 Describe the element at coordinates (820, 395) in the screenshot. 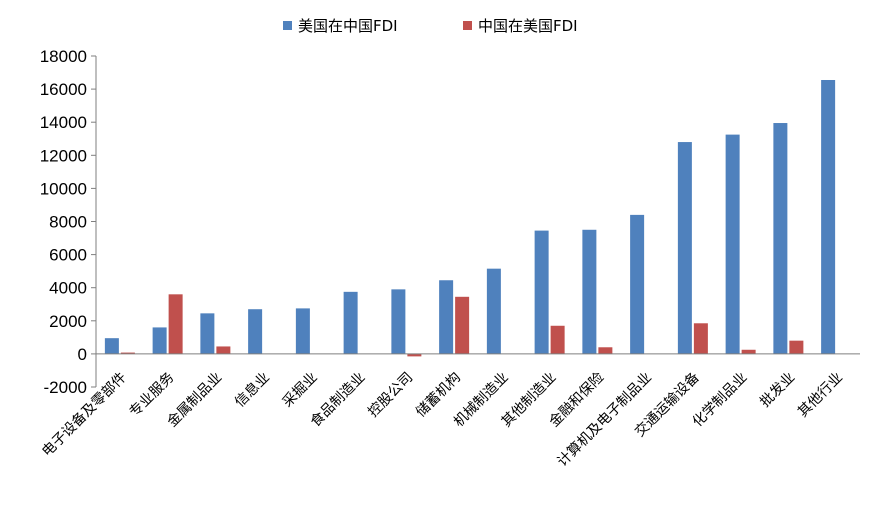

I see `x-tick-label: 其他行业` at that location.